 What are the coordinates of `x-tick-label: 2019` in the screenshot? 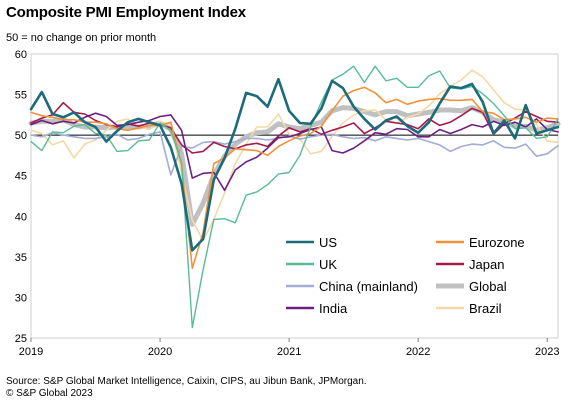 It's located at (31, 352).